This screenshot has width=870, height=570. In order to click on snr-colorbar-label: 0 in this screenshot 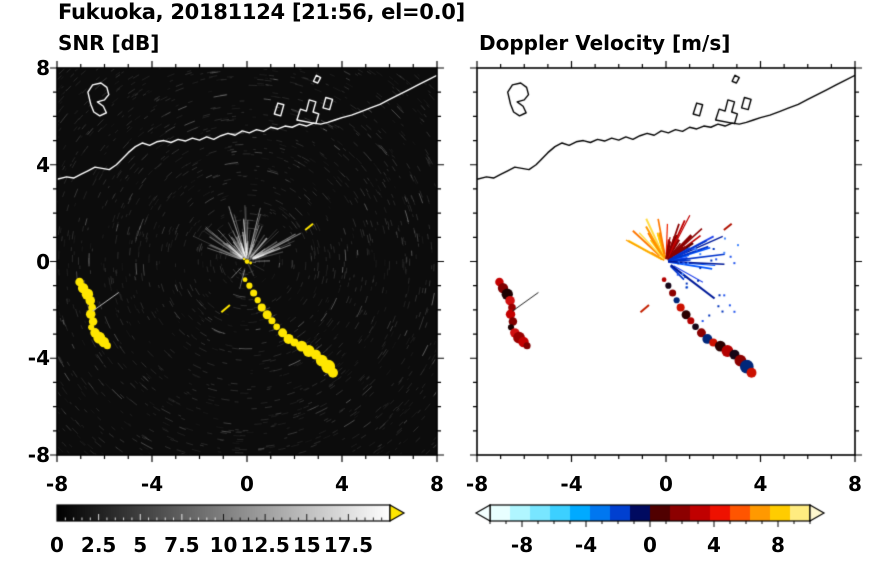, I will do `click(57, 545)`.